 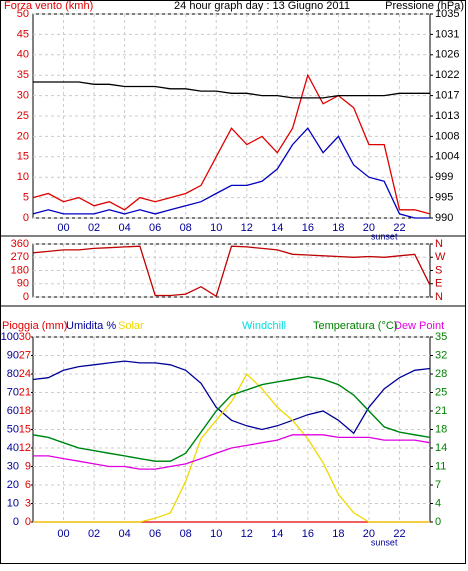 I want to click on y2-axis-label: Pressione (hPa), so click(x=424, y=6).